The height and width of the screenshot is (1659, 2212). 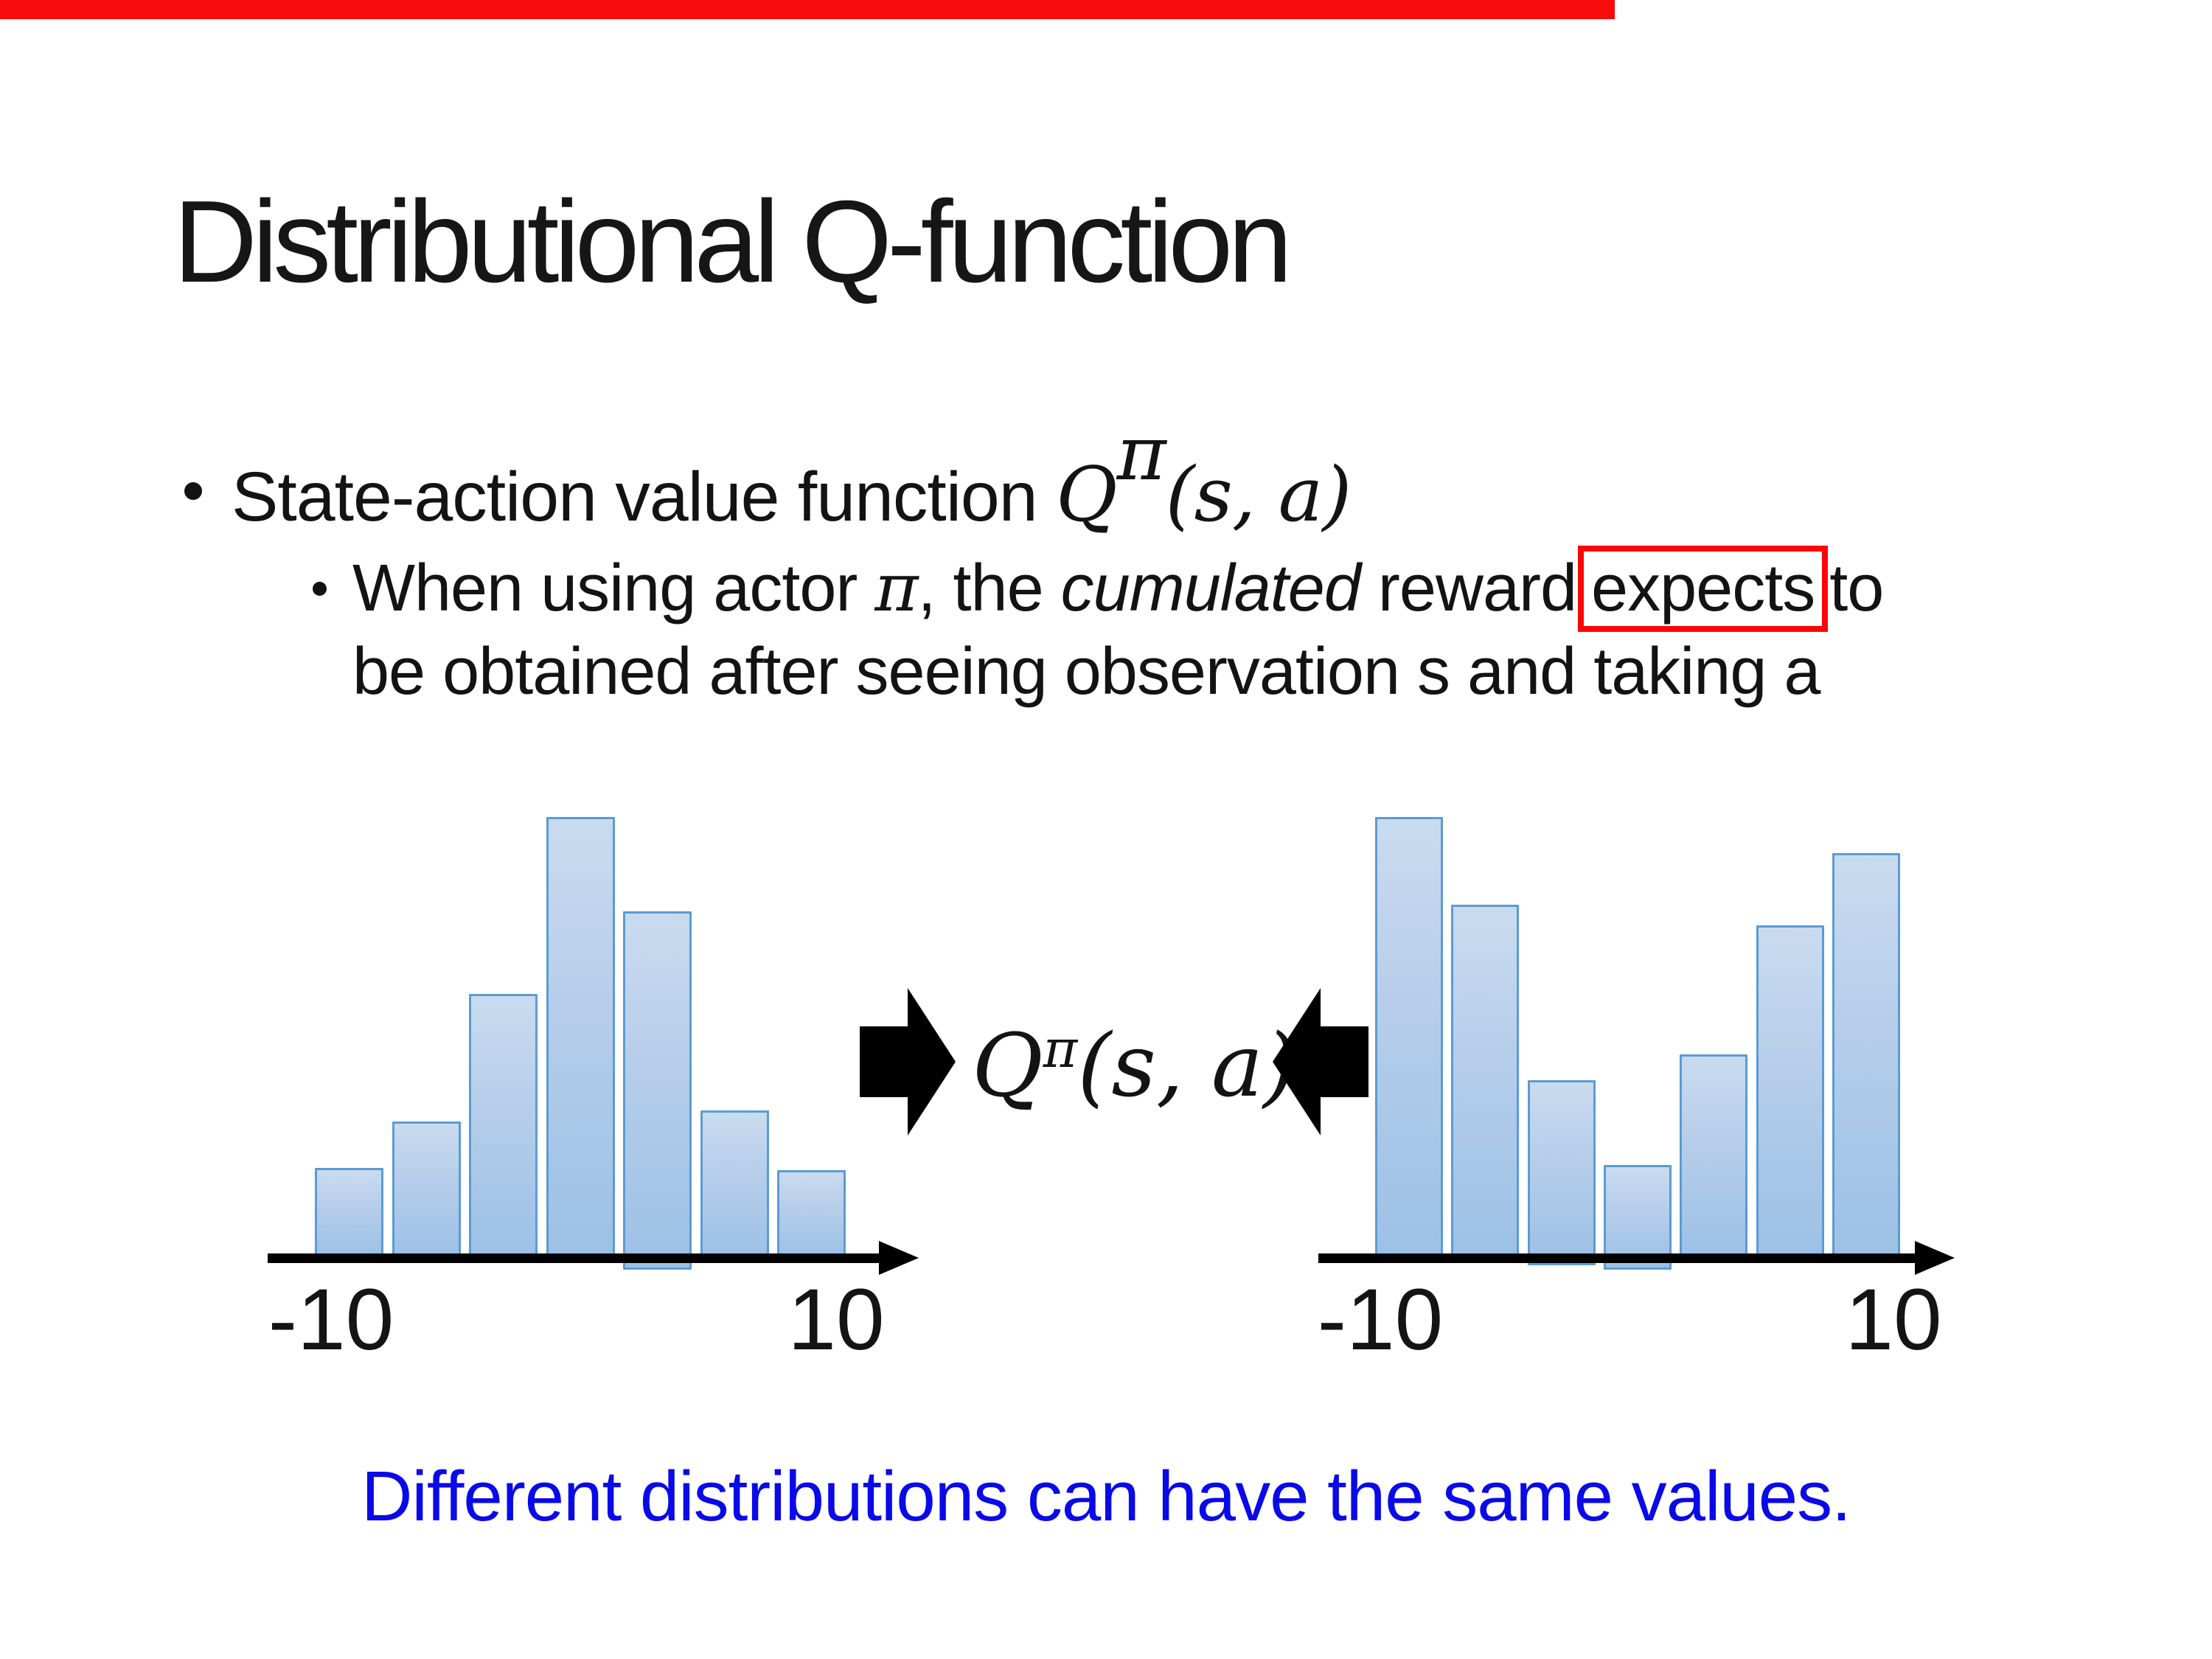 I want to click on bullet-marker, so click(x=193, y=491).